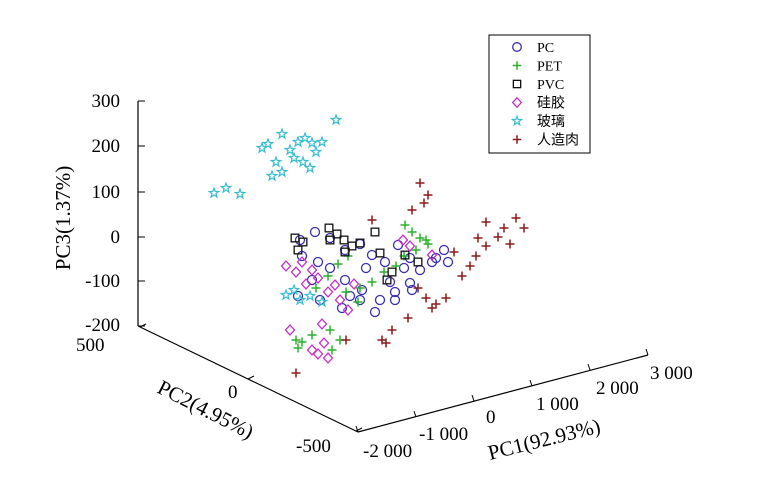 This screenshot has height=485, width=759. I want to click on y-axis-tick-labels: 500 0 -500, so click(203, 396).